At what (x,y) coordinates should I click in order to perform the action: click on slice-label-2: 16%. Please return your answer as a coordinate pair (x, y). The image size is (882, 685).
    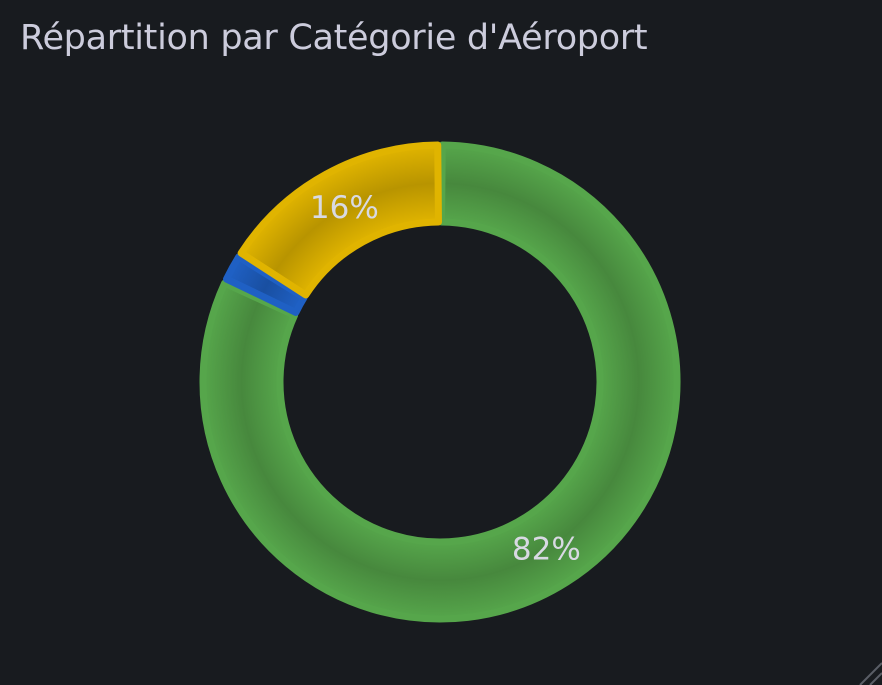
    Looking at the image, I should click on (344, 208).